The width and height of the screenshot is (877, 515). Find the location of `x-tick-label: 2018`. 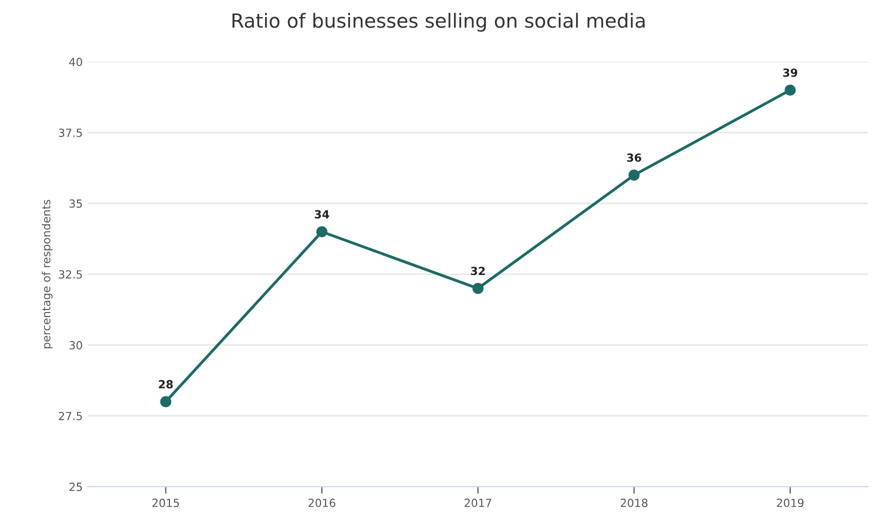

x-tick-label: 2018 is located at coordinates (634, 503).